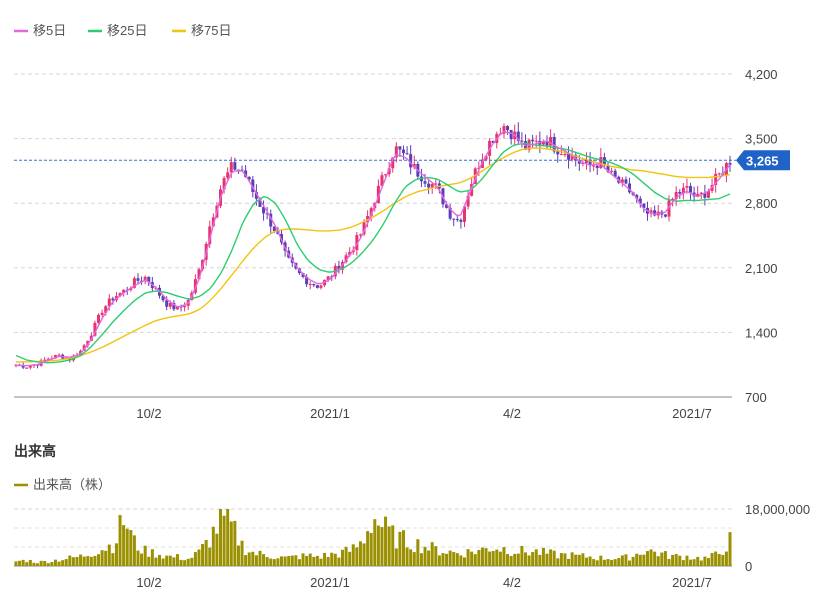  I want to click on legend-item-ma25: 移25日, so click(117, 30).